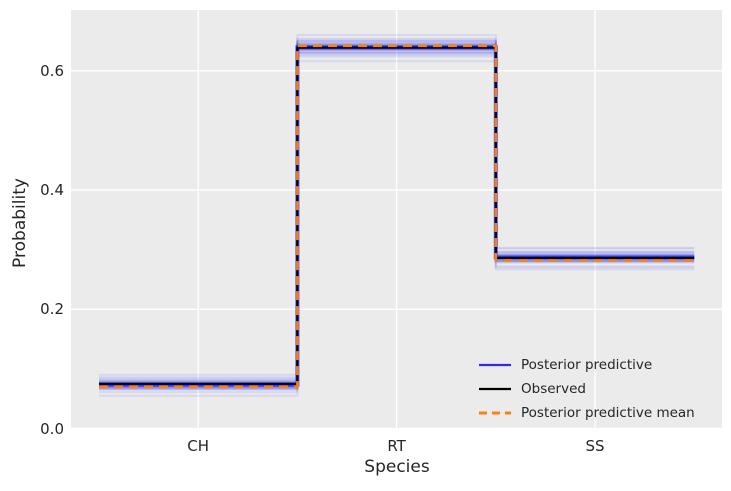 The height and width of the screenshot is (491, 731). I want to click on legend-line-swatch-observed, so click(495, 389).